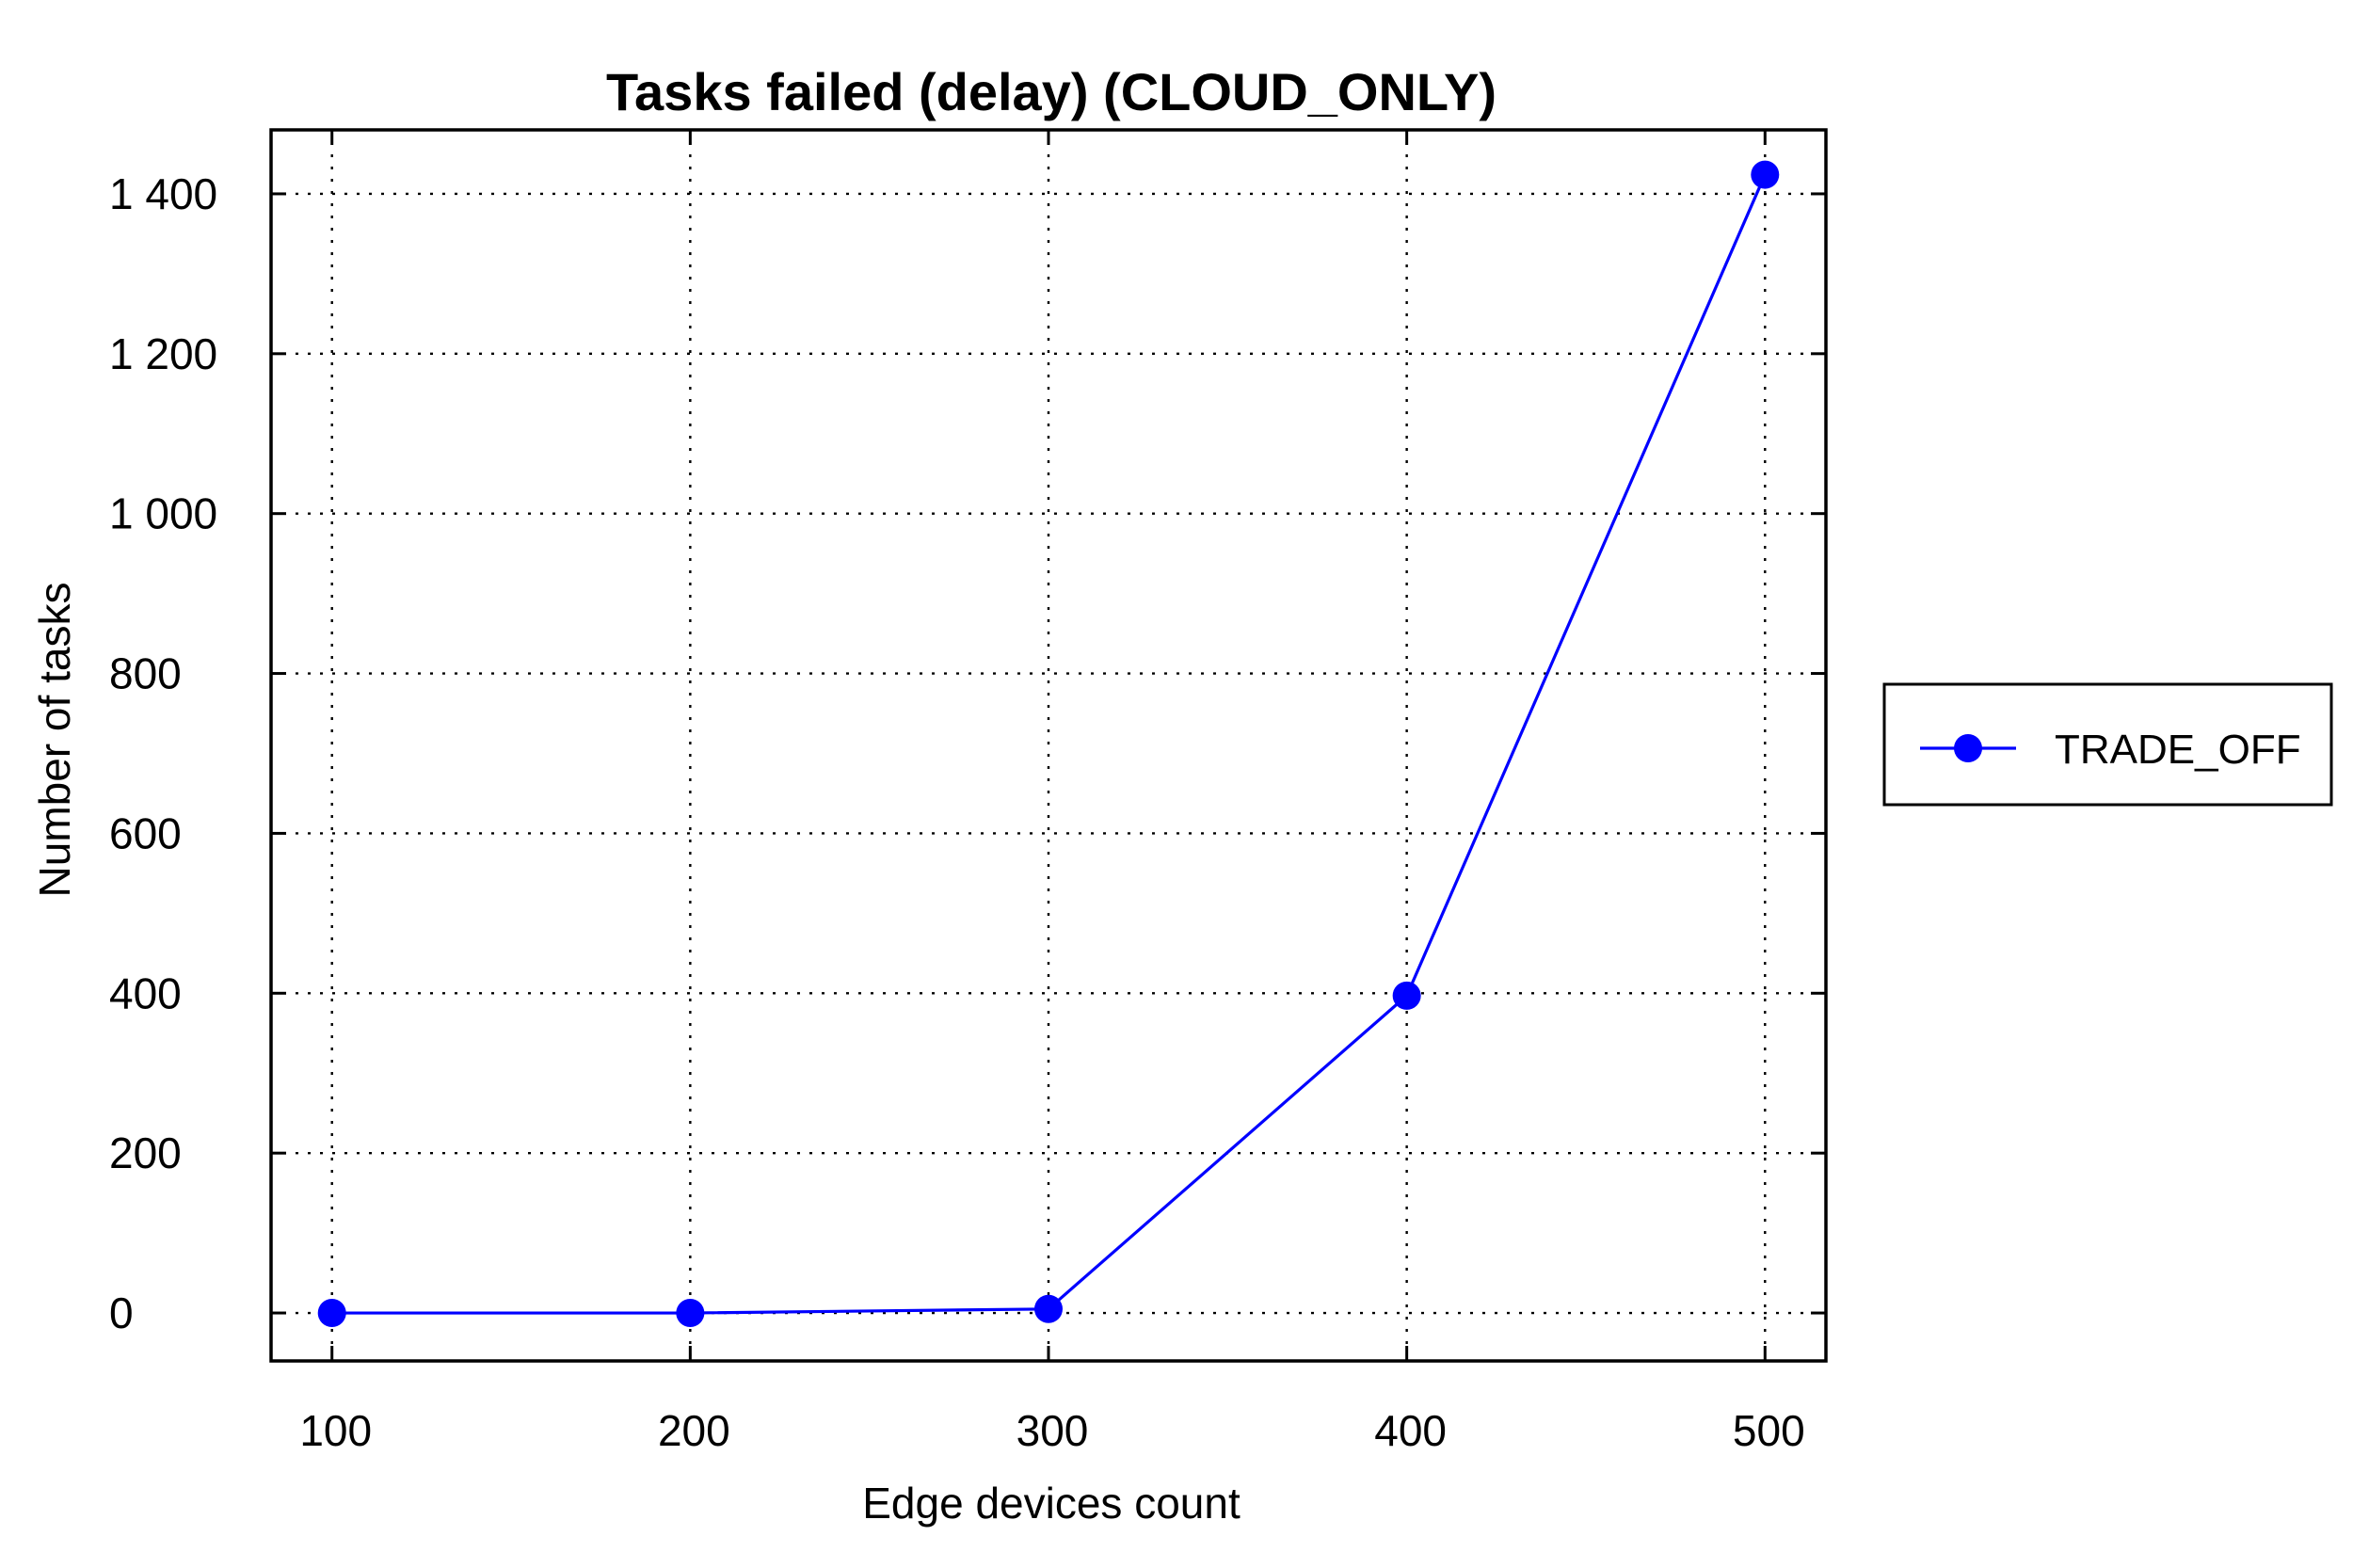  Describe the element at coordinates (1051, 91) in the screenshot. I see `chart-title: Tasks failed (delay) (CLOUD_ONLY)` at that location.